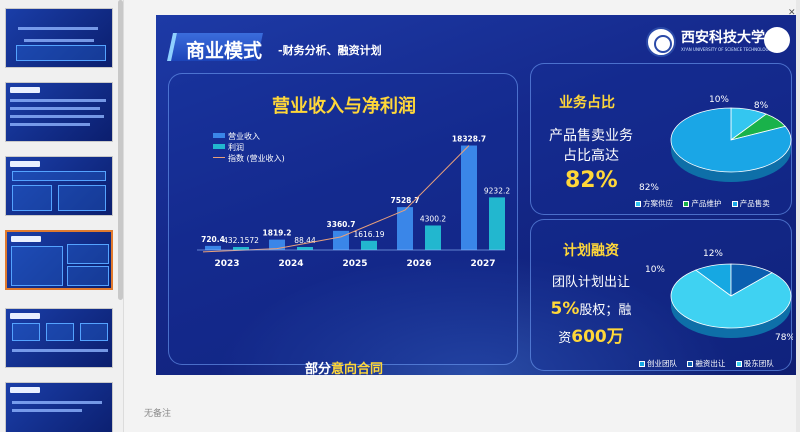 The image size is (800, 432). Describe the element at coordinates (158, 414) in the screenshot. I see `notes-placeholder: 无备注` at that location.